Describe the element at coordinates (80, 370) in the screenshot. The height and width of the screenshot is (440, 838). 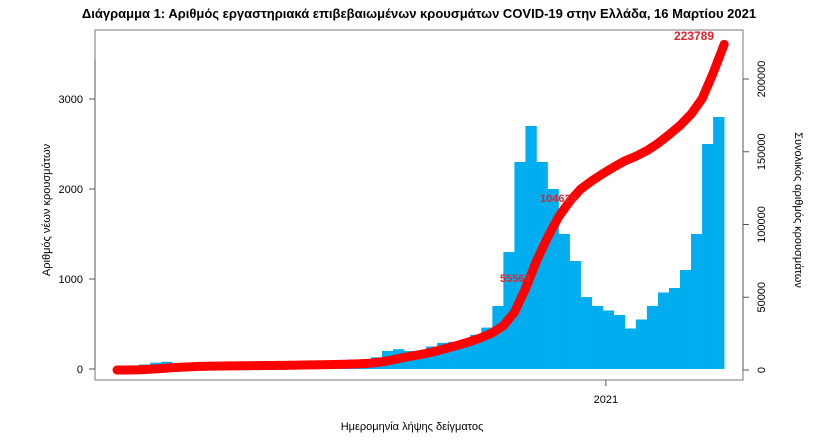
I see `y-tick-label: 0` at that location.